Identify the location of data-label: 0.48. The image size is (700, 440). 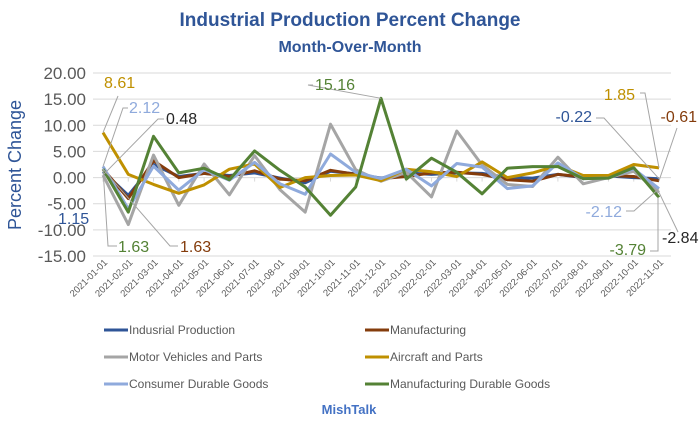
(181, 119).